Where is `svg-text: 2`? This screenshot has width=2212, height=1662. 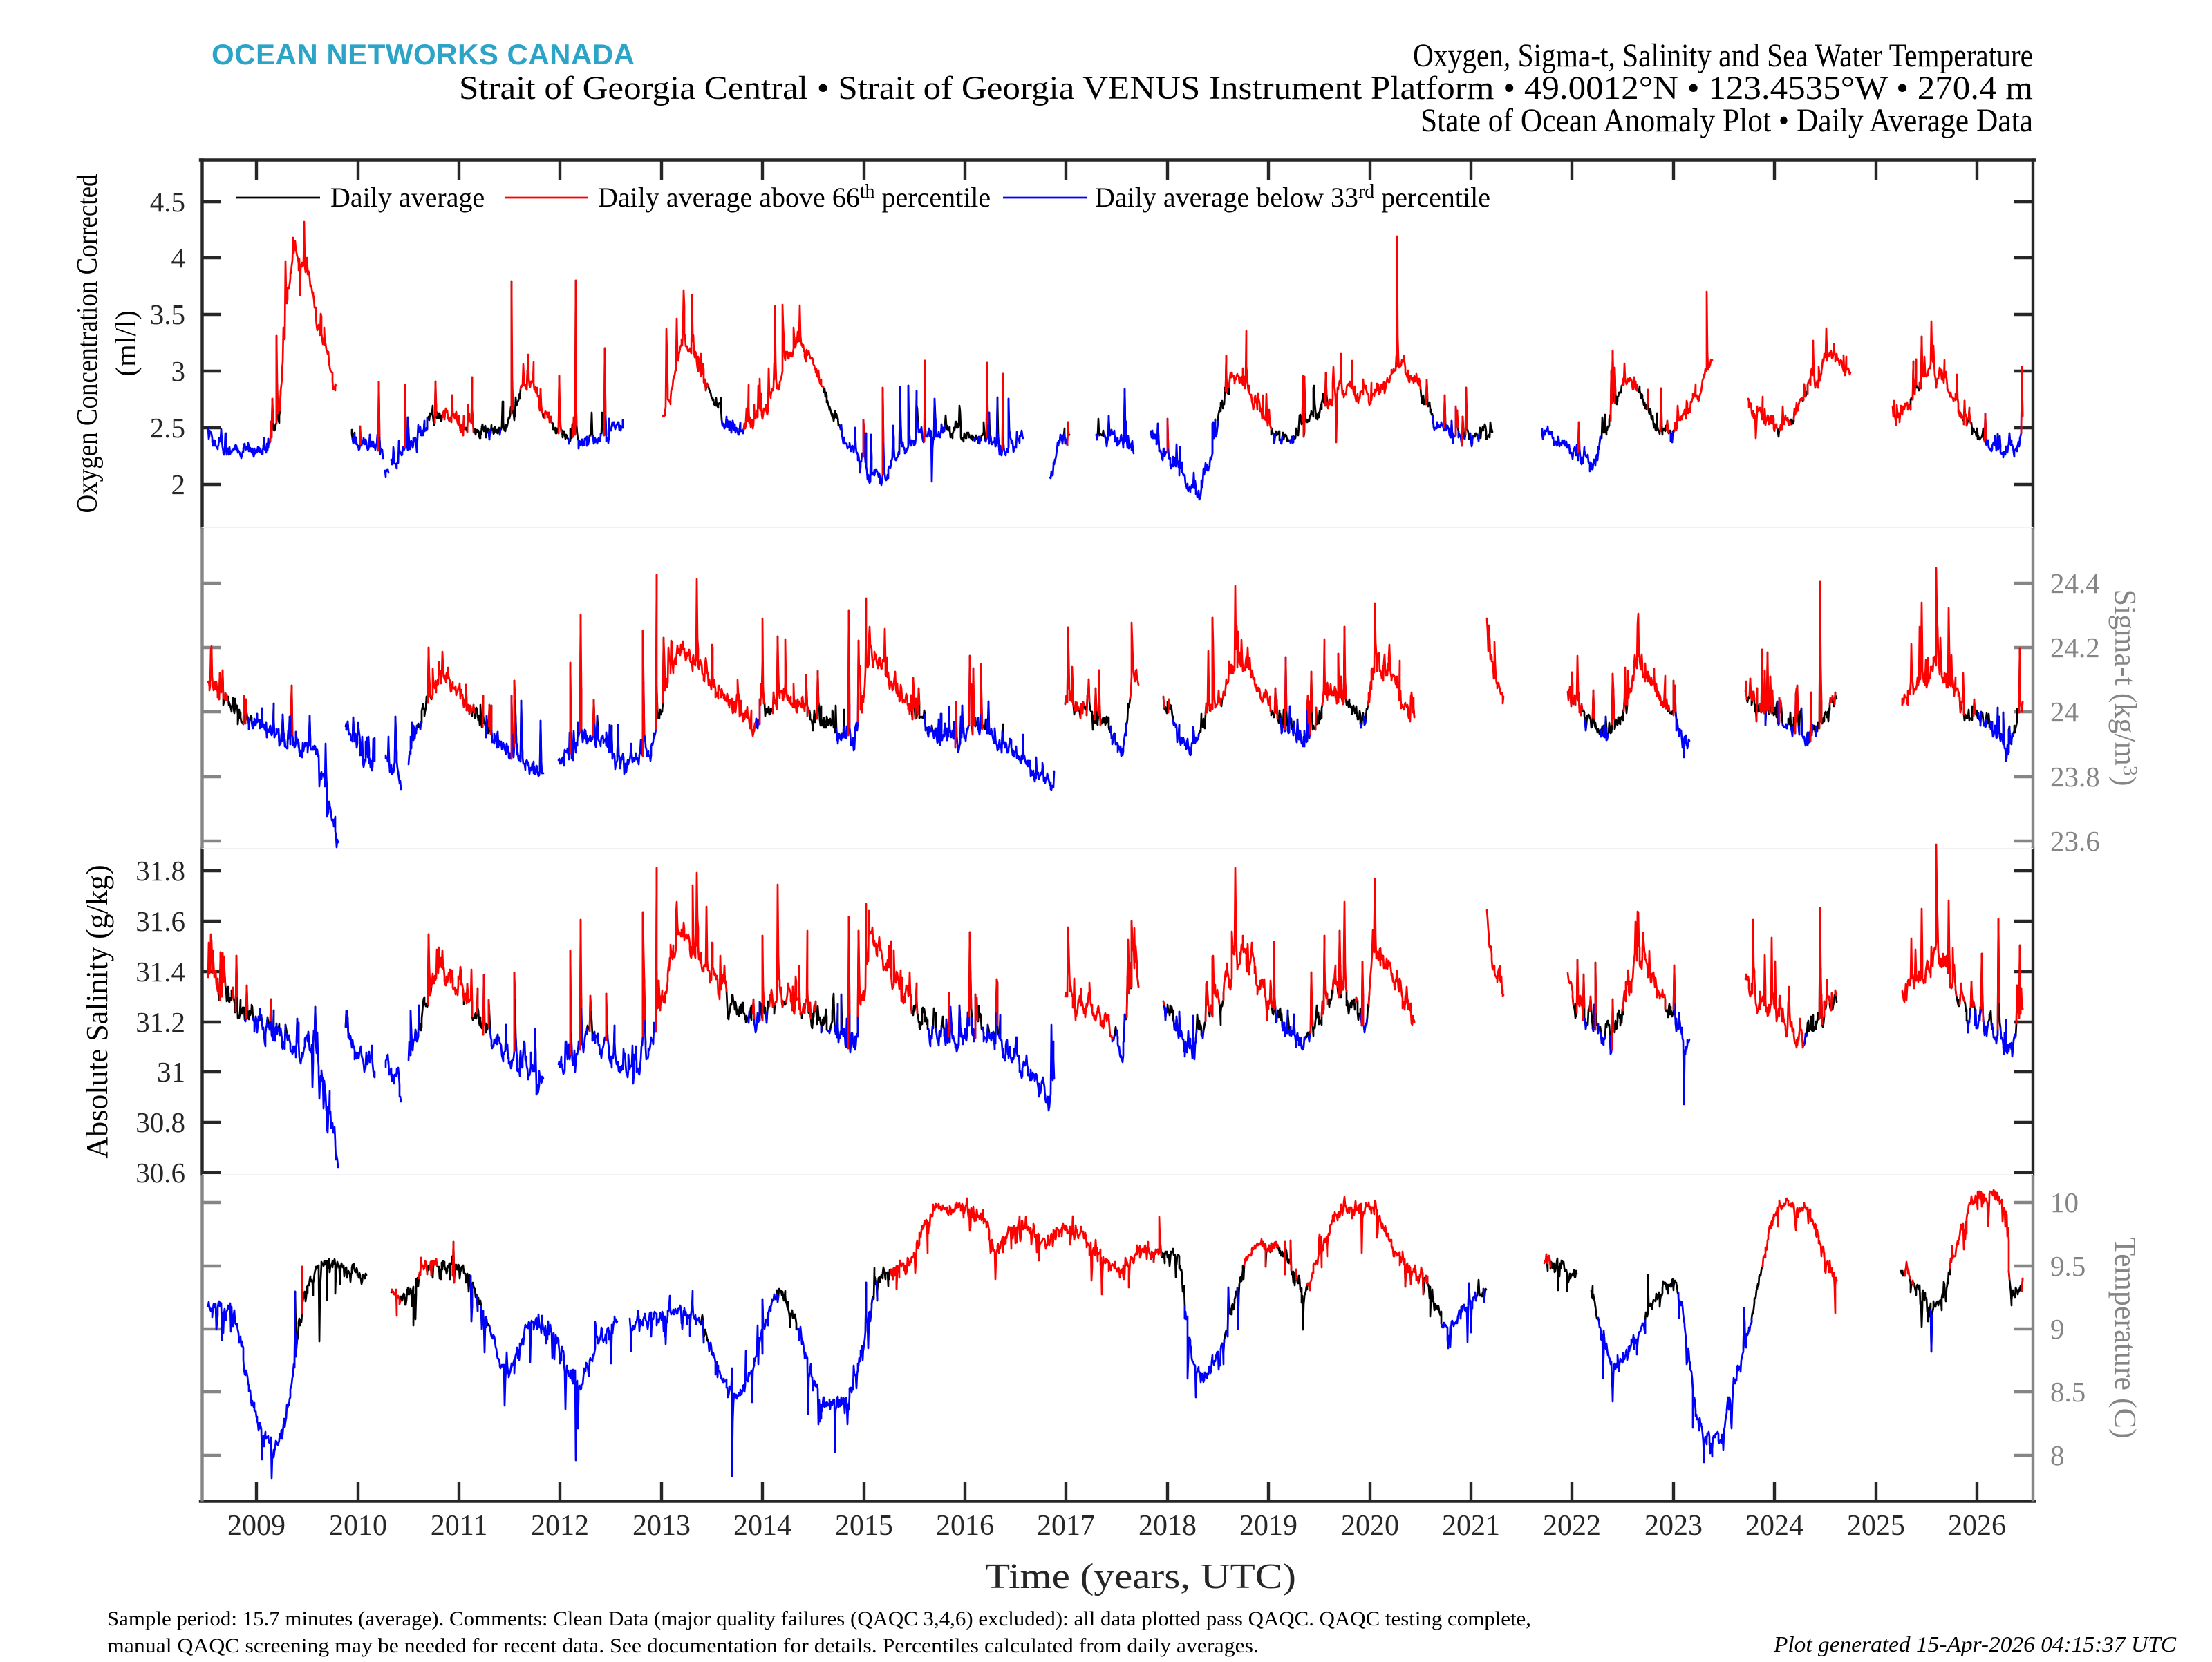 svg-text: 2 is located at coordinates (178, 485).